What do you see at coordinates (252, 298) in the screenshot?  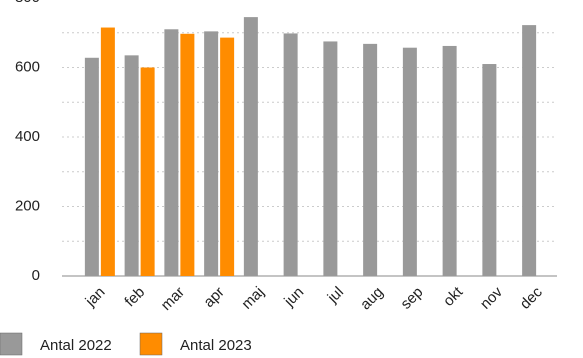 I see `x-tick-label: maj` at bounding box center [252, 298].